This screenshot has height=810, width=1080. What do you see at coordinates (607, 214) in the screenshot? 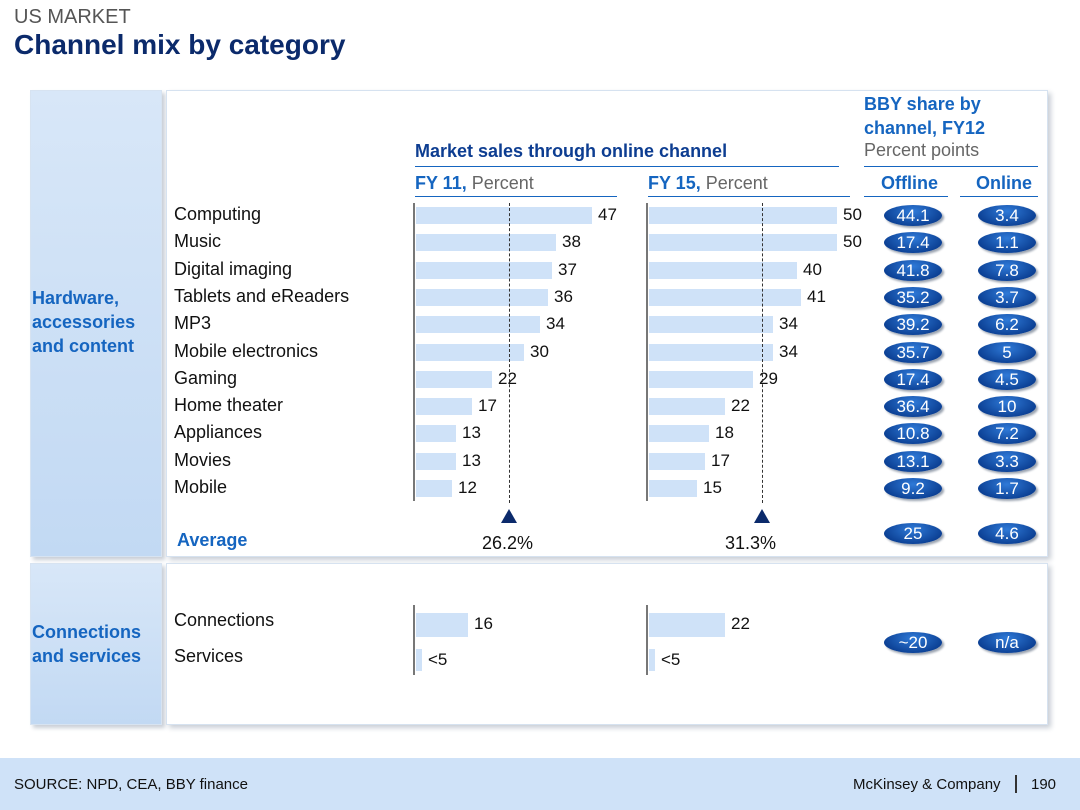
I see `data-label: 47` at bounding box center [607, 214].